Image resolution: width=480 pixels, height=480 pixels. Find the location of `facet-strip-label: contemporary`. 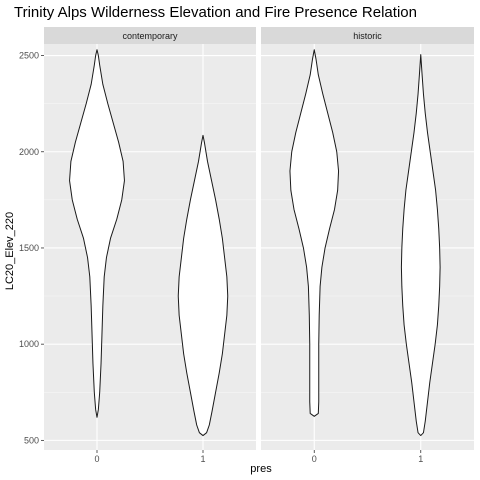

facet-strip-label: contemporary is located at coordinates (150, 36).